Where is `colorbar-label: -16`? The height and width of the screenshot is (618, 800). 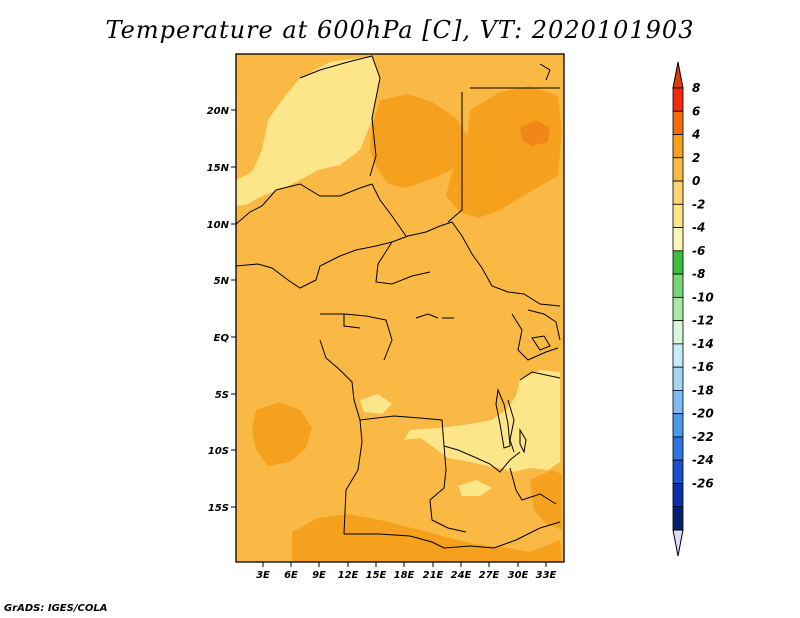
colorbar-label: -16 is located at coordinates (703, 367).